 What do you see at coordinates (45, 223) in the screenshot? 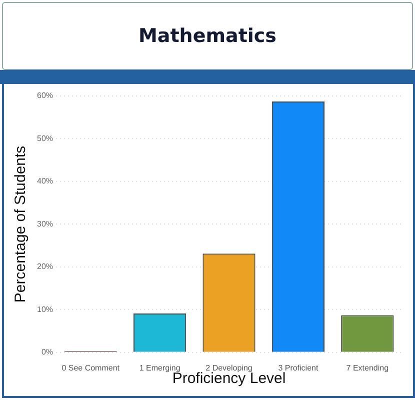
I see `y-tick-label: 30%` at bounding box center [45, 223].